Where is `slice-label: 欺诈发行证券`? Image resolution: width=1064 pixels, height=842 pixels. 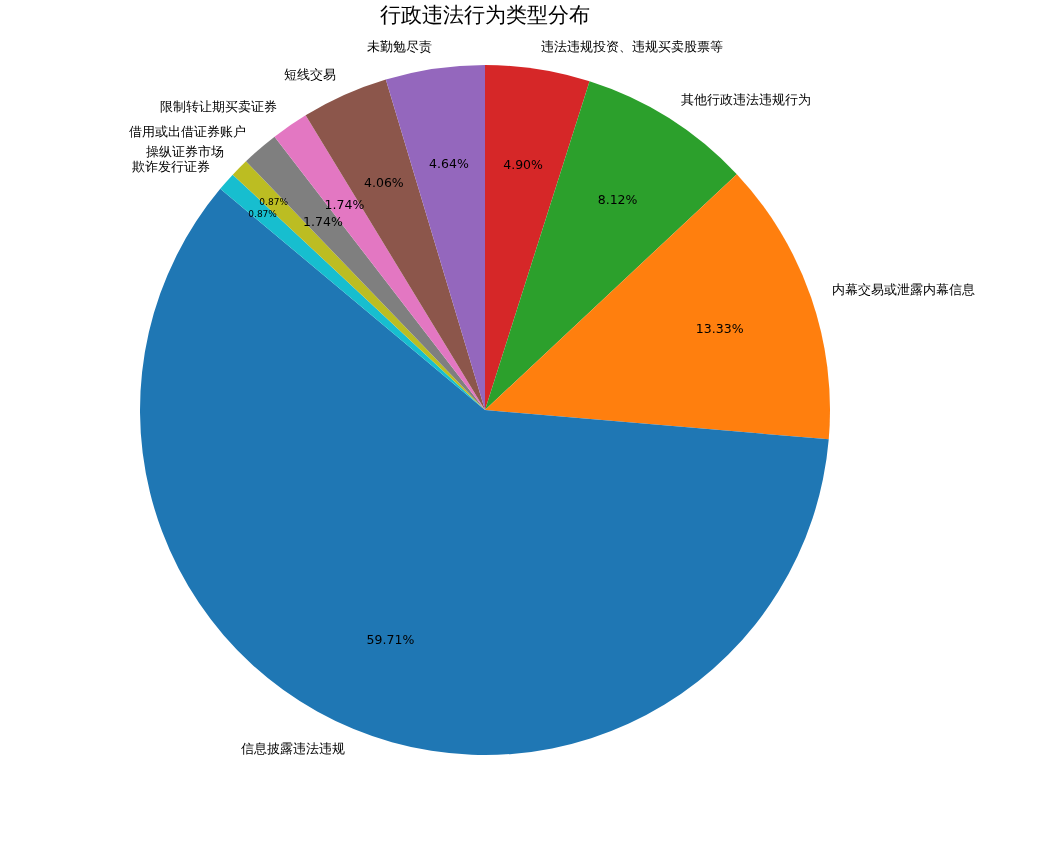
slice-label: 欺诈发行证券 is located at coordinates (170, 167).